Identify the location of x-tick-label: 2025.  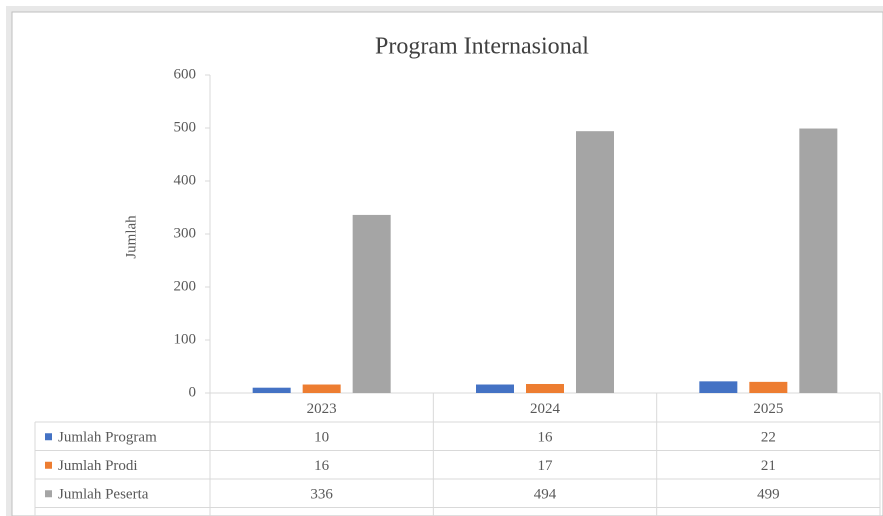
(768, 409).